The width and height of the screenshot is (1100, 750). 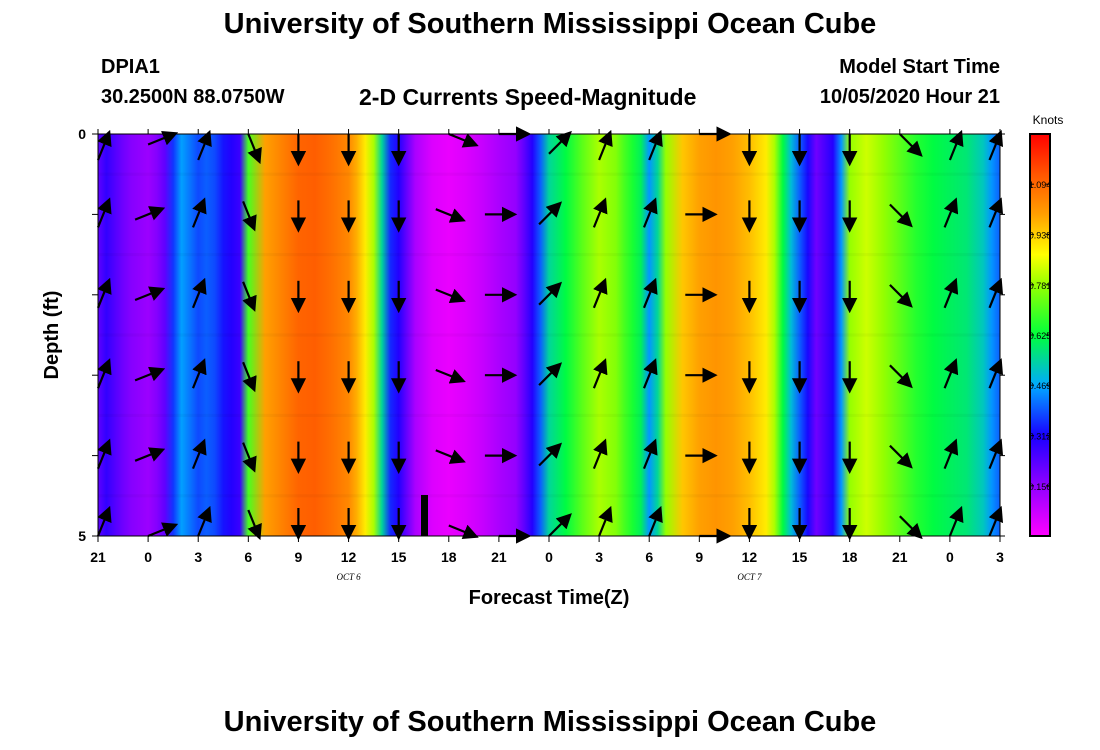 I want to click on colorbar-tick-label: 0.625, so click(x=1040, y=336).